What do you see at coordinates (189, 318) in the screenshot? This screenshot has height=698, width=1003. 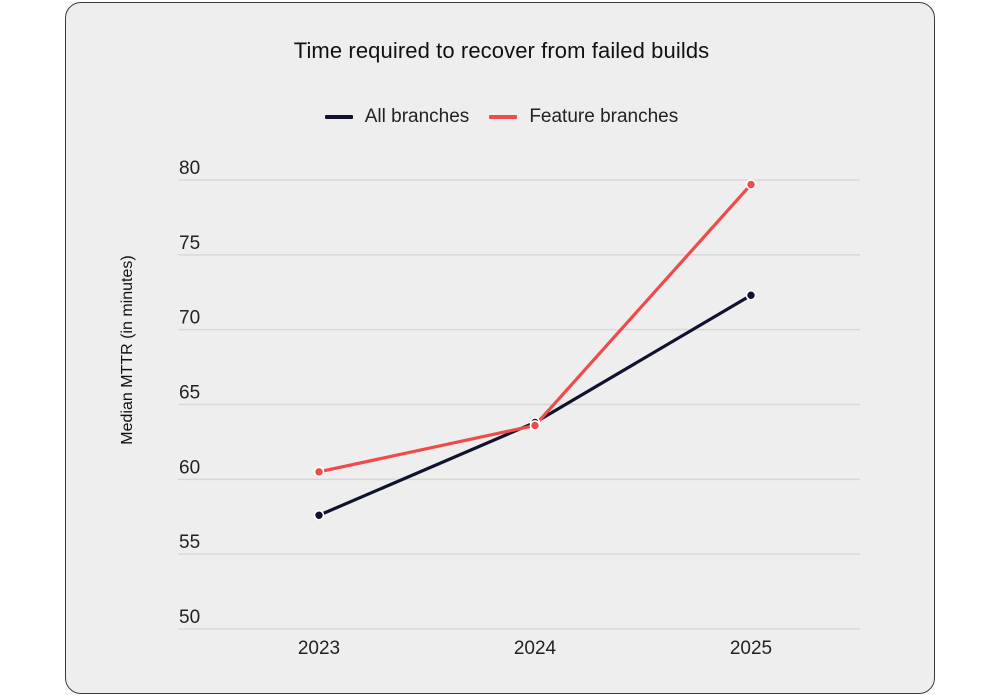 I see `y-tick-label: 70` at bounding box center [189, 318].